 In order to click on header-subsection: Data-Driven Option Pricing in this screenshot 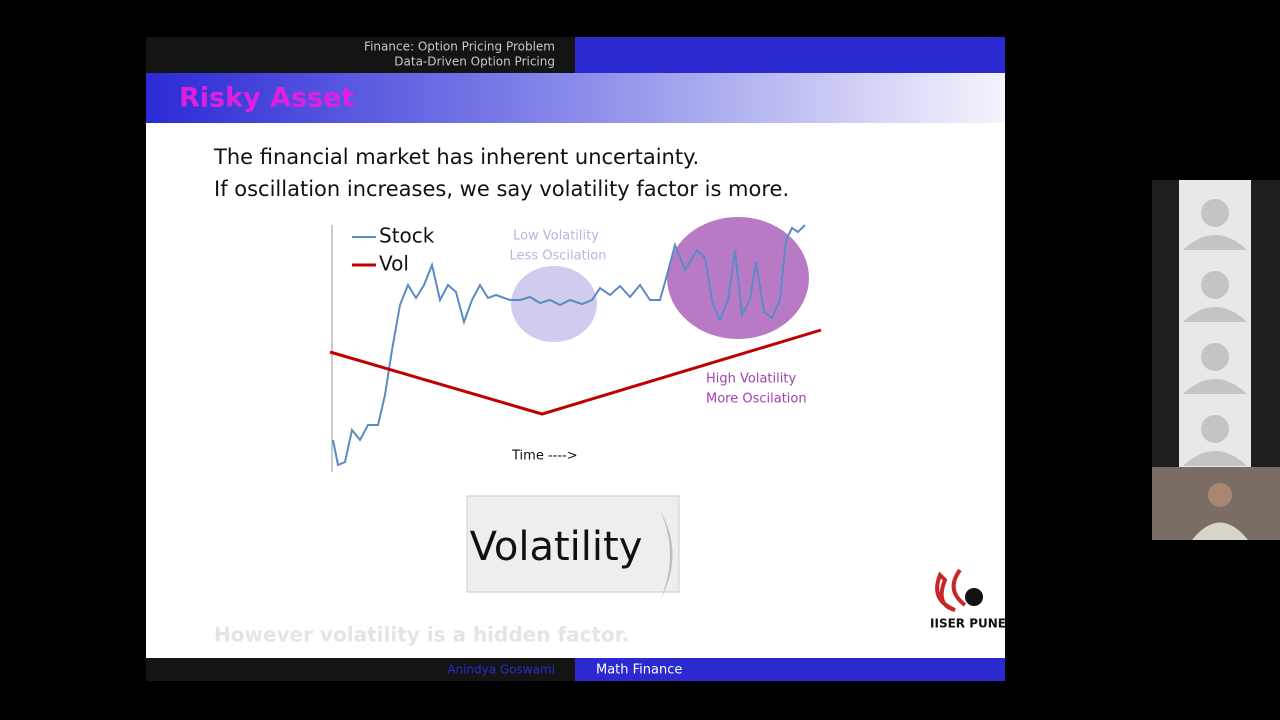, I will do `click(474, 62)`.